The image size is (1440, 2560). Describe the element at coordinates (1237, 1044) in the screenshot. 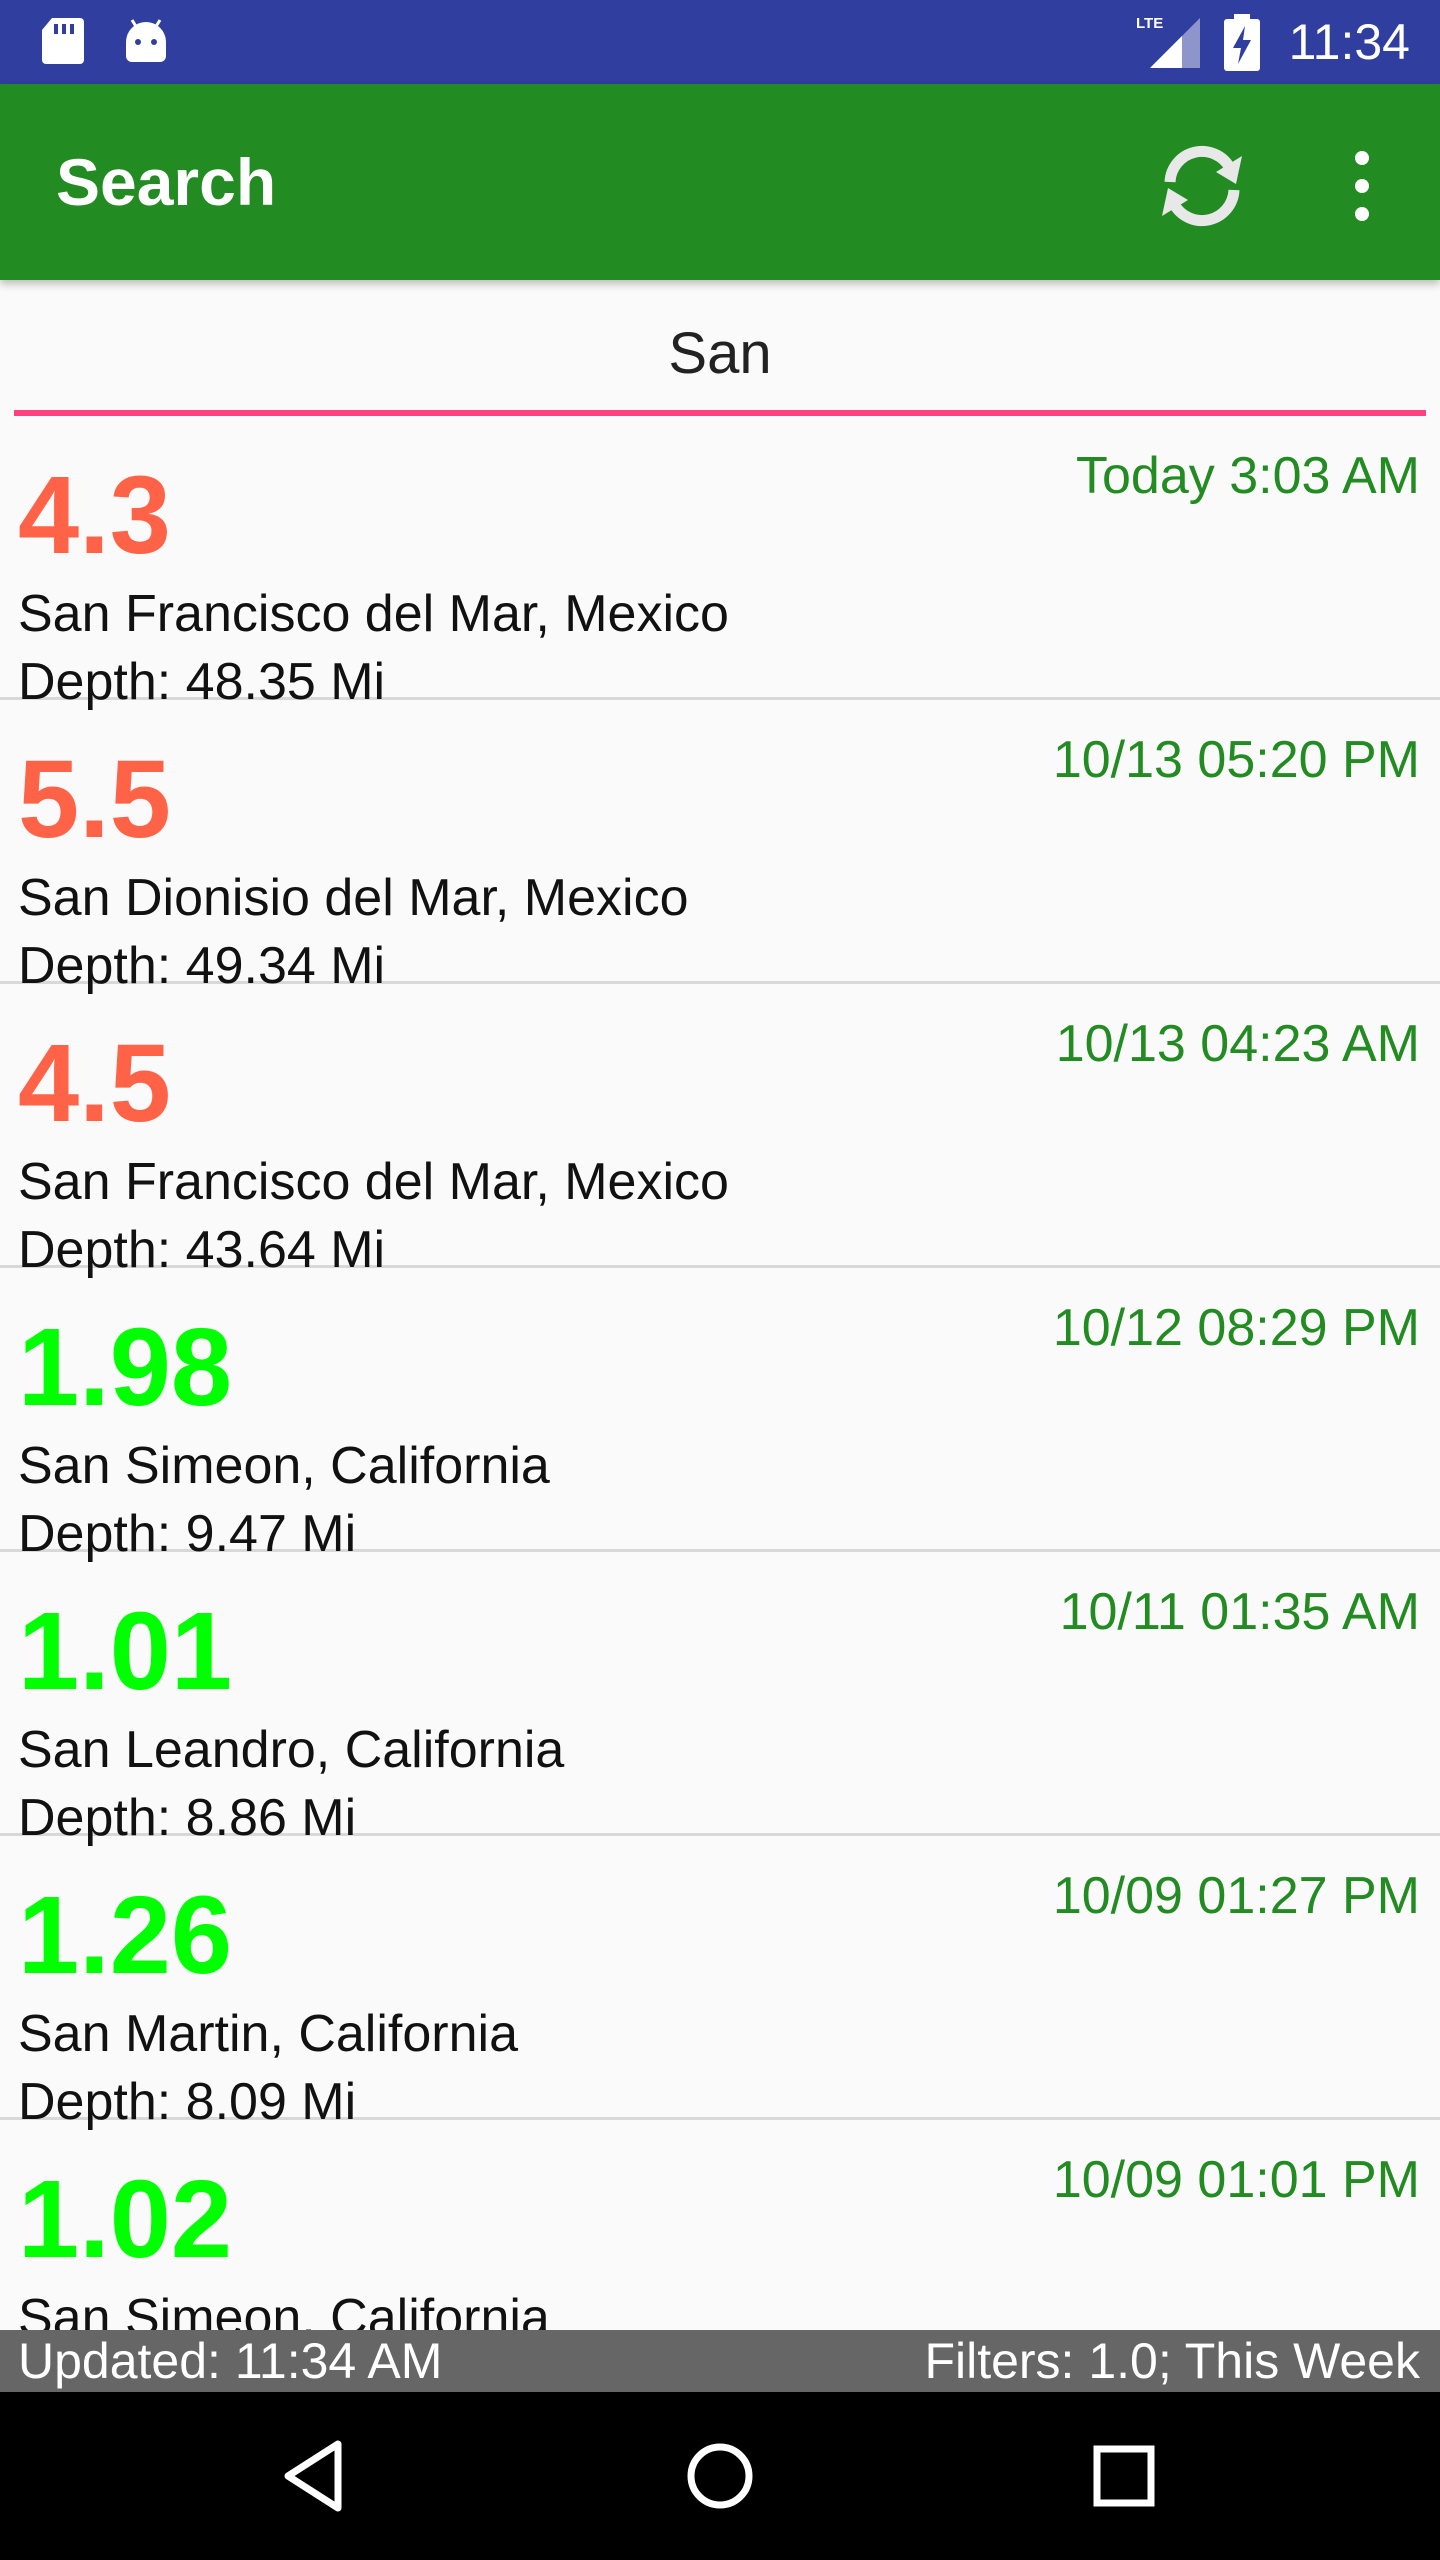

I see `quake-time: 10/13 04:23 AM` at that location.